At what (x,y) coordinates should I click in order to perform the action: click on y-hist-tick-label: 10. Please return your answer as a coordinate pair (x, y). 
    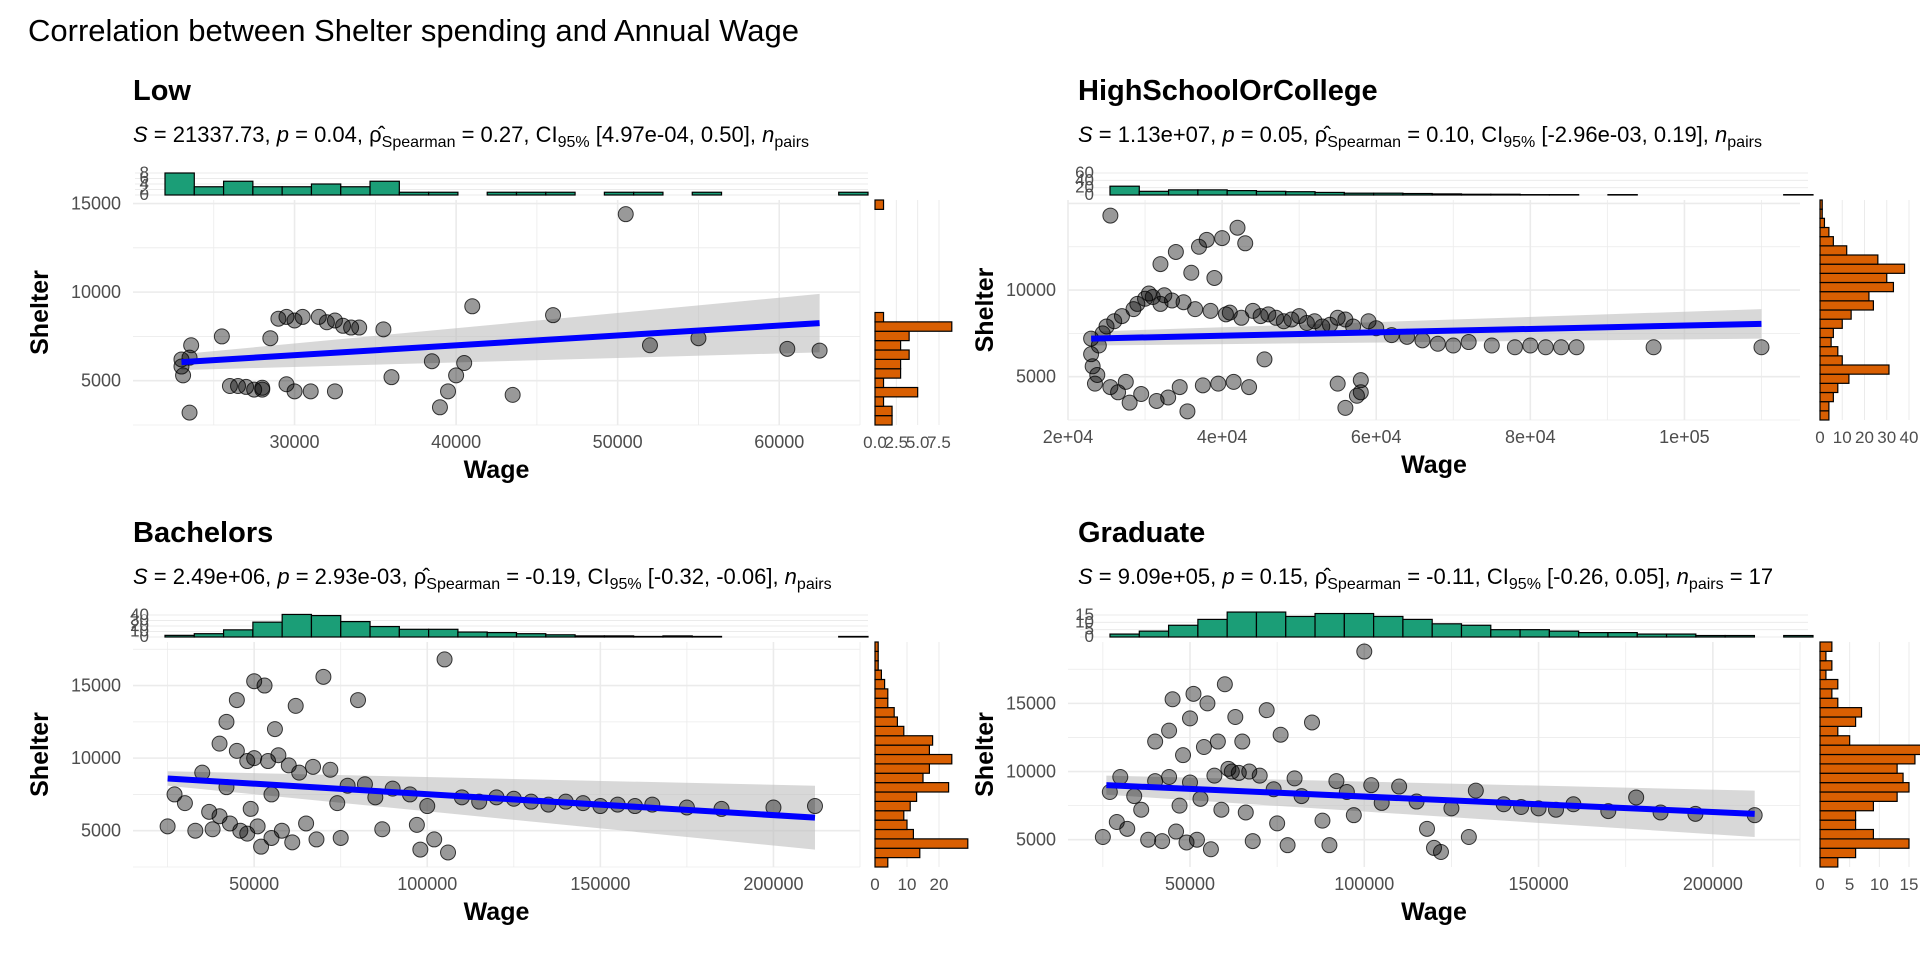
    Looking at the image, I should click on (1842, 437).